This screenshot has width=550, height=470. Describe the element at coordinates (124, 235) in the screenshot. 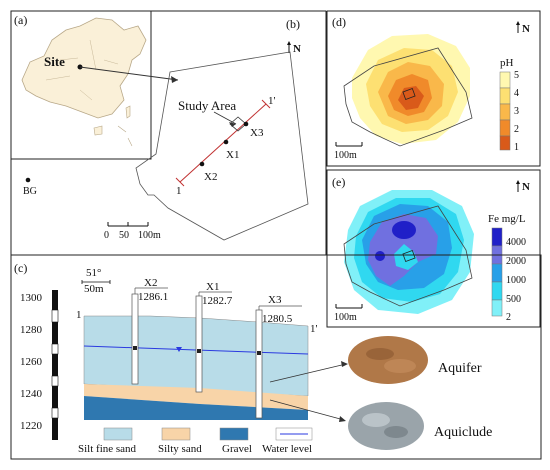

I see `scale-tick-50: 50` at that location.